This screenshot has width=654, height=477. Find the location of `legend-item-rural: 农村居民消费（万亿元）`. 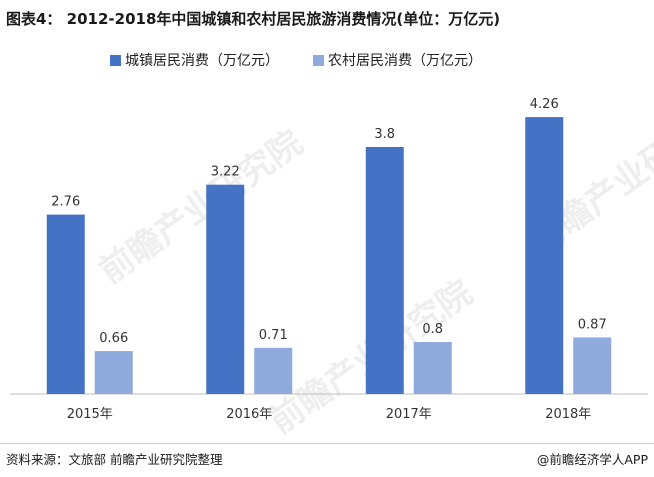

legend-item-rural: 农村居民消费（万亿元） is located at coordinates (397, 60).